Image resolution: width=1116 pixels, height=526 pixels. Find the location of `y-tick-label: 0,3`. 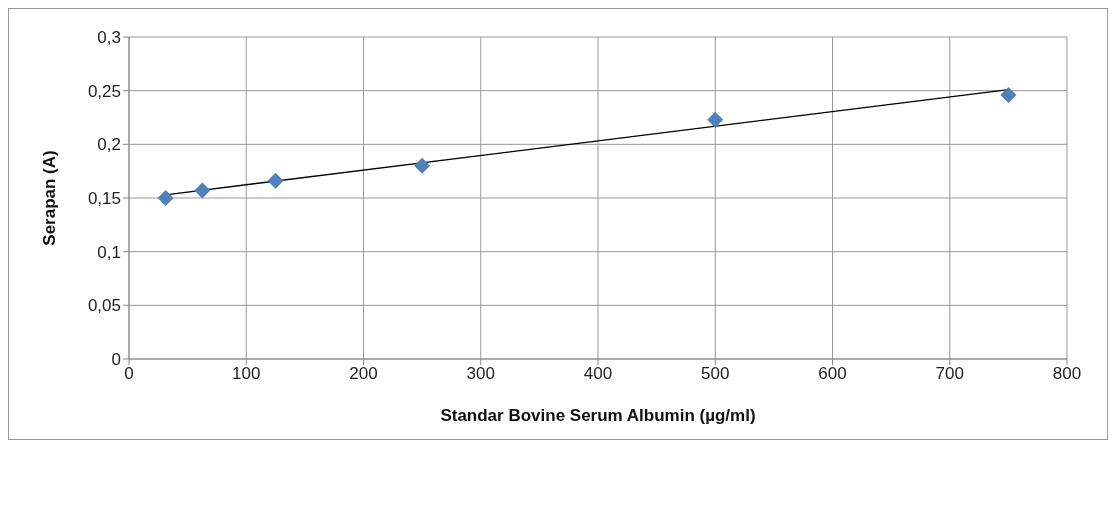

y-tick-label: 0,3 is located at coordinates (109, 38).